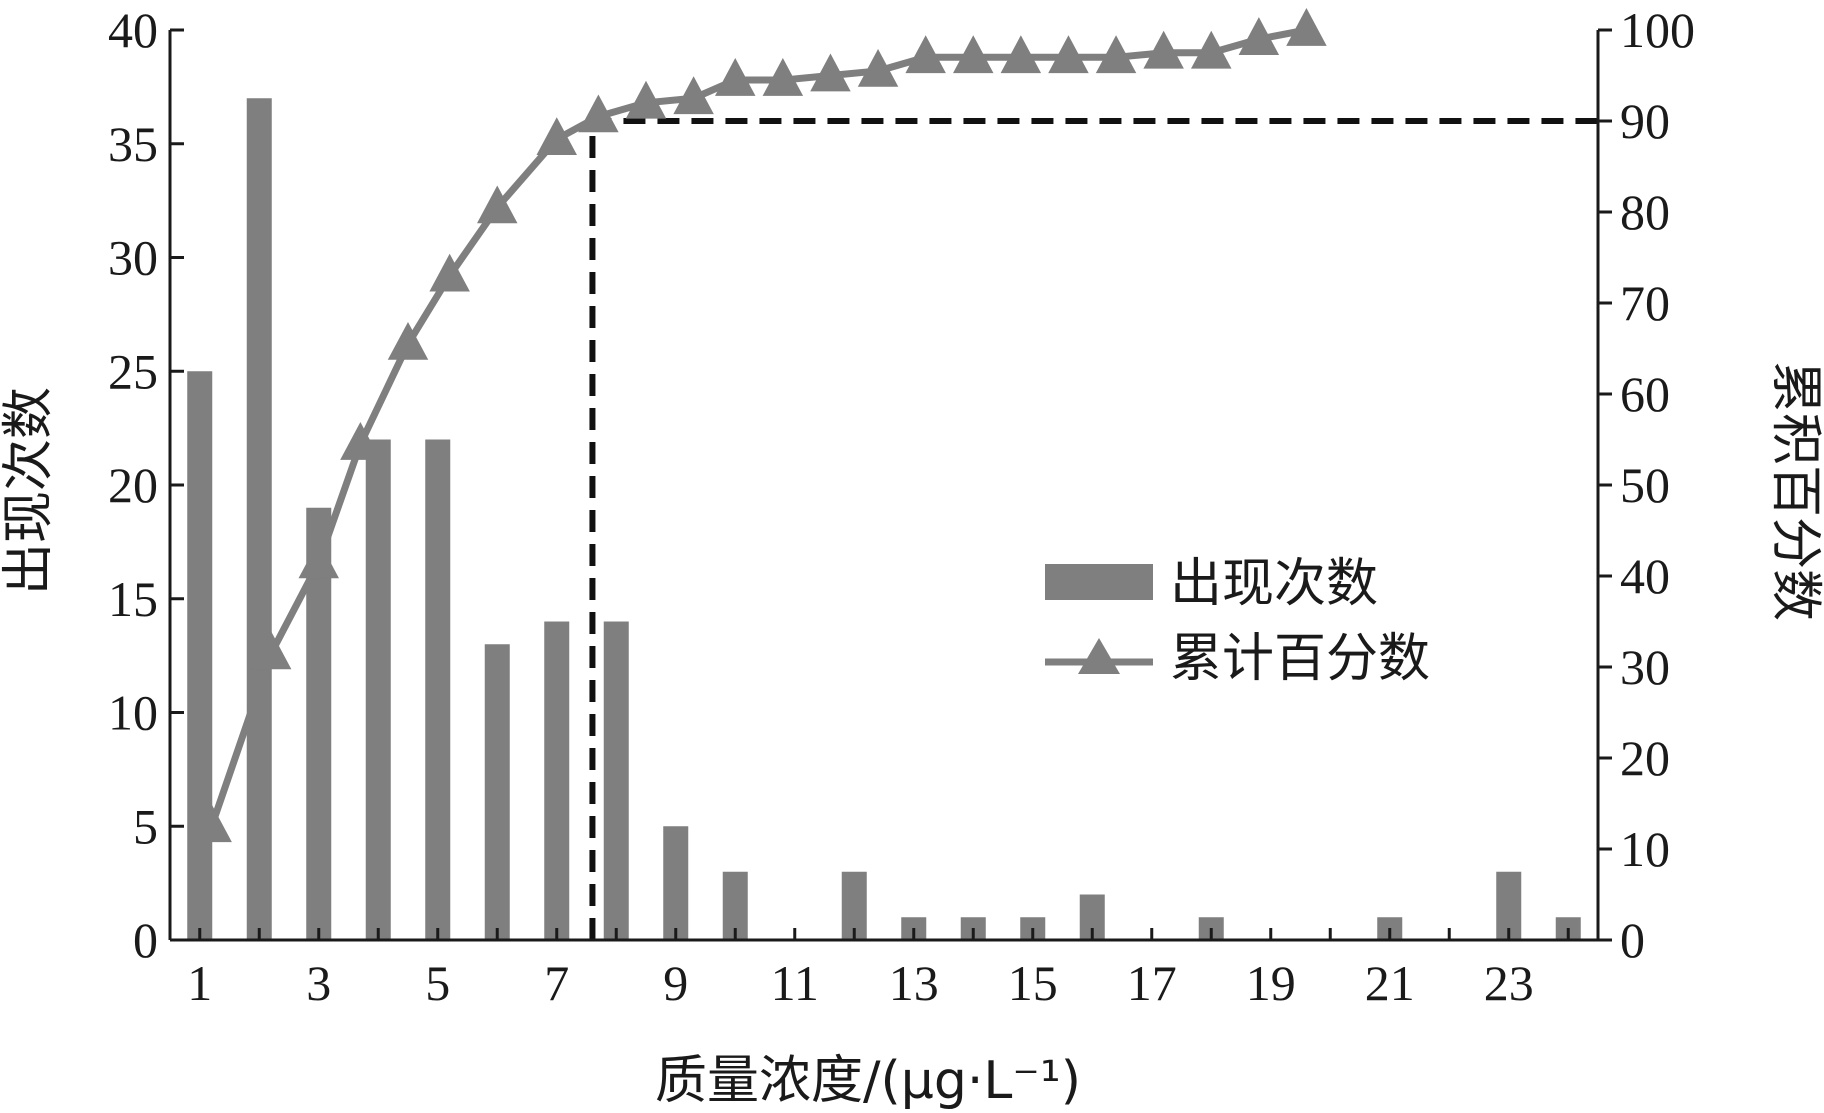 The image size is (1824, 1113). Describe the element at coordinates (133, 599) in the screenshot. I see `y-left-tick-label-15: 15` at that location.